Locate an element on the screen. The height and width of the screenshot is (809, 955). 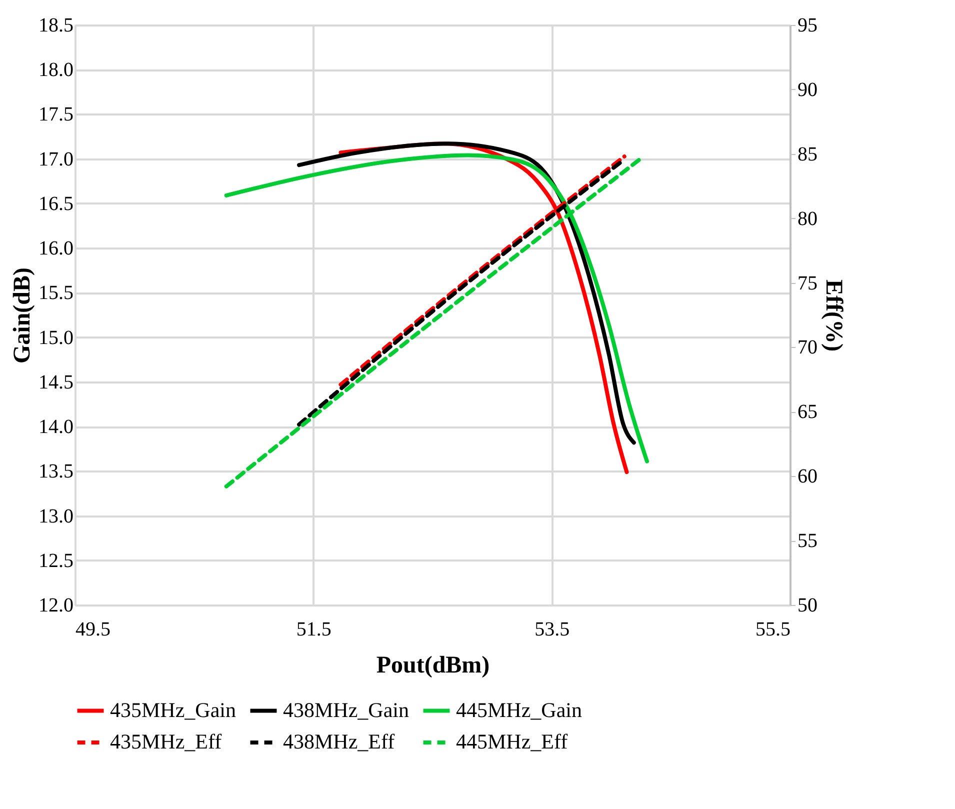
y2-tick-label: 65 is located at coordinates (808, 412).